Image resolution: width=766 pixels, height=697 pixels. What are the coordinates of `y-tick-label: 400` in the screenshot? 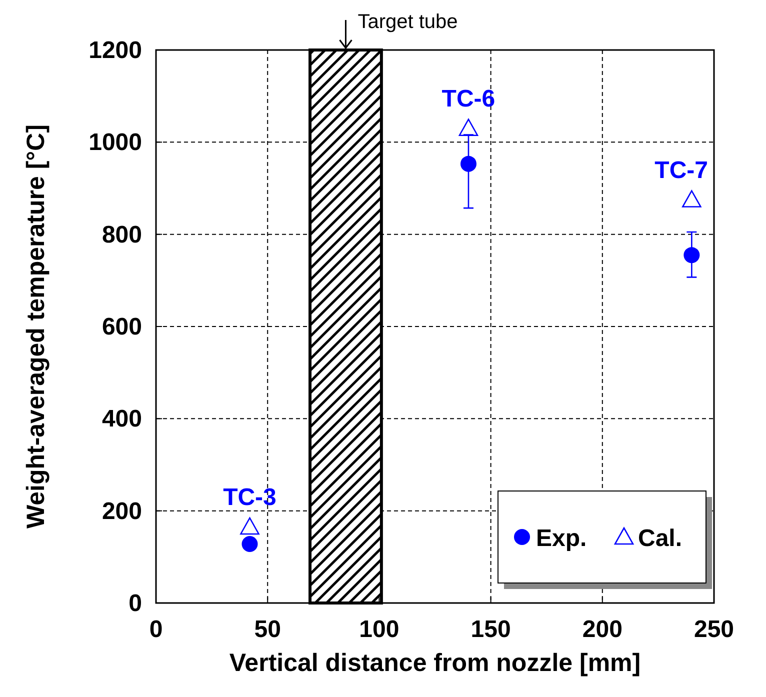 It's located at (122, 419).